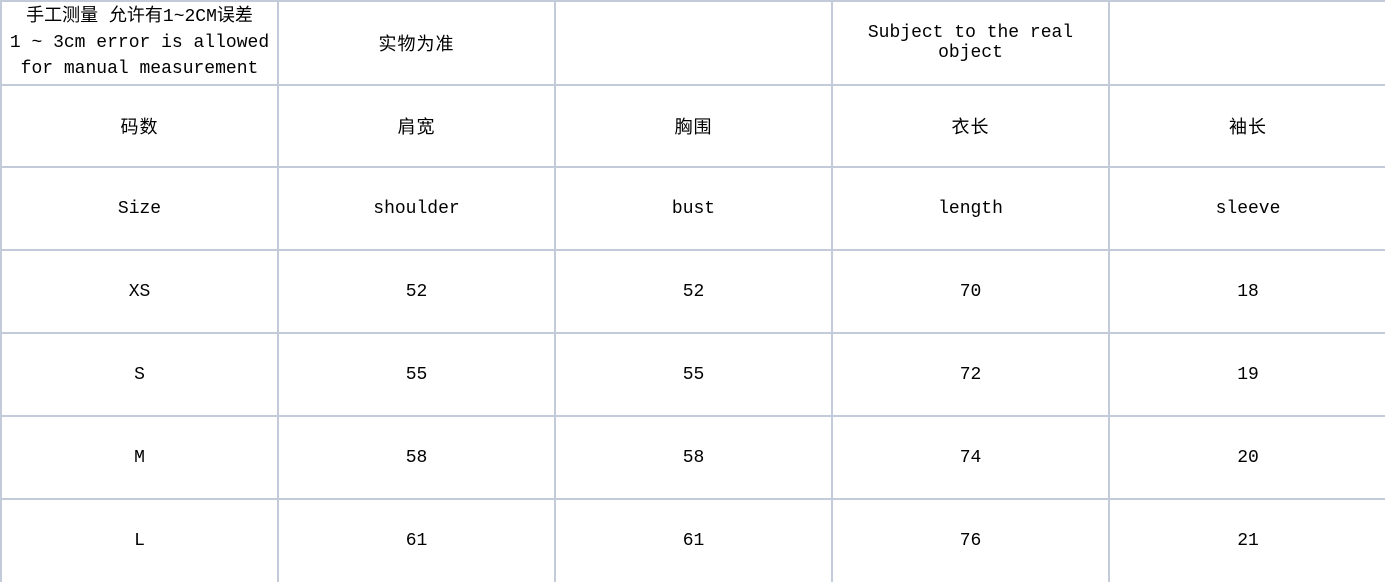  I want to click on header-row-cn: 码数 肩宽 胸围 衣长 袖长, so click(692, 125).